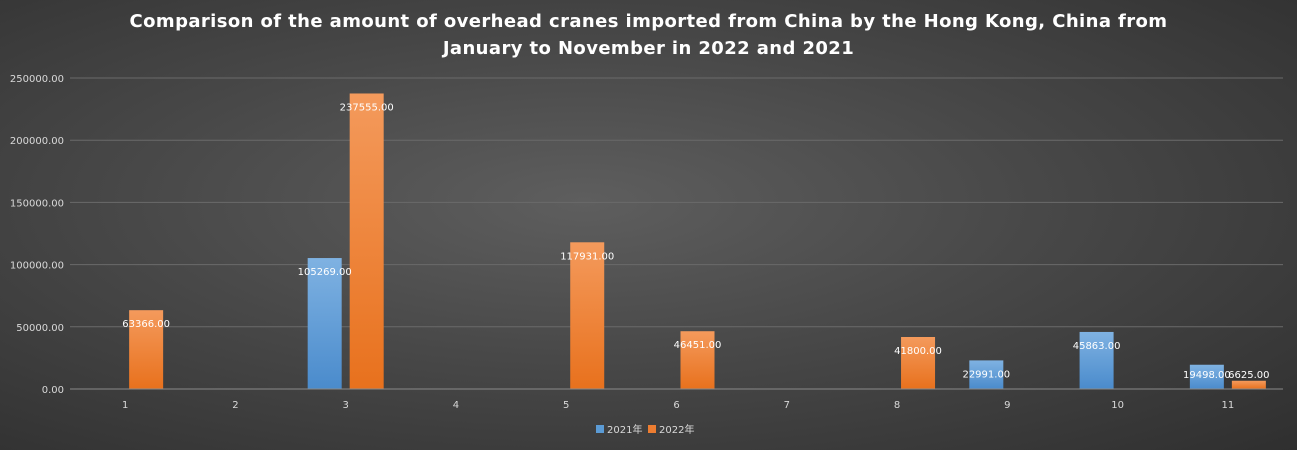 This screenshot has width=1297, height=450. Describe the element at coordinates (40, 328) in the screenshot. I see `y-tick-label: 50000.00` at that location.